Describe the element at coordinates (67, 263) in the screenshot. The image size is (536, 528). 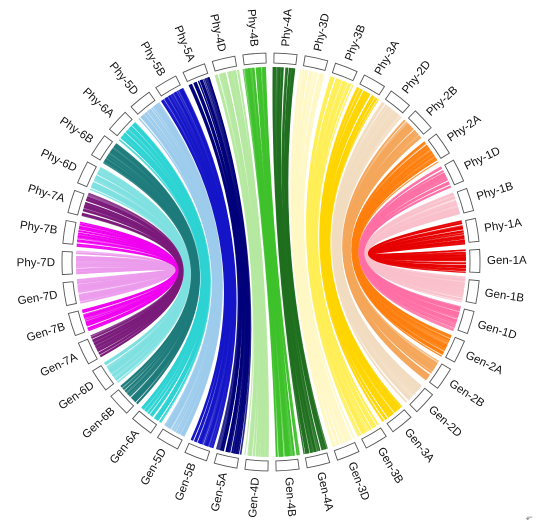
I see `chromosome-segment-phy-7d` at that location.